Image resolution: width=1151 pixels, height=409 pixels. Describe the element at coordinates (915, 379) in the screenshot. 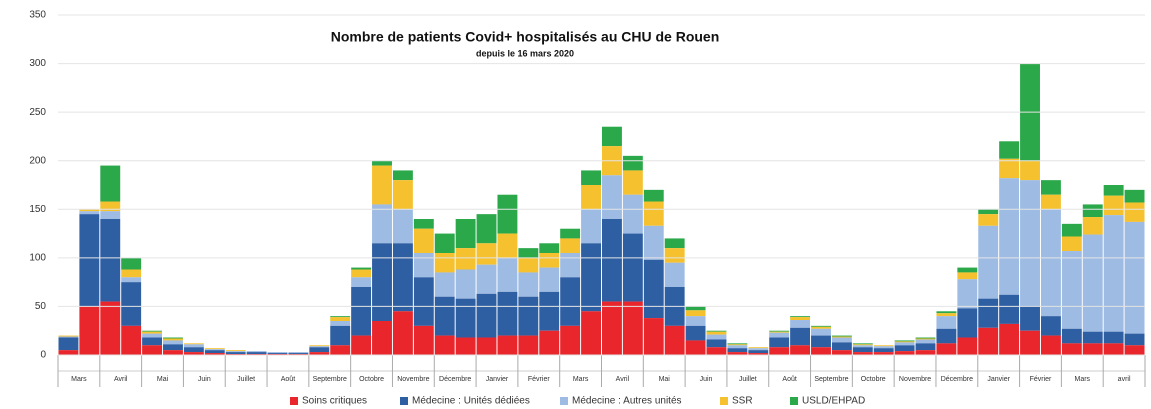

I see `x-tick-label: Novembre` at that location.